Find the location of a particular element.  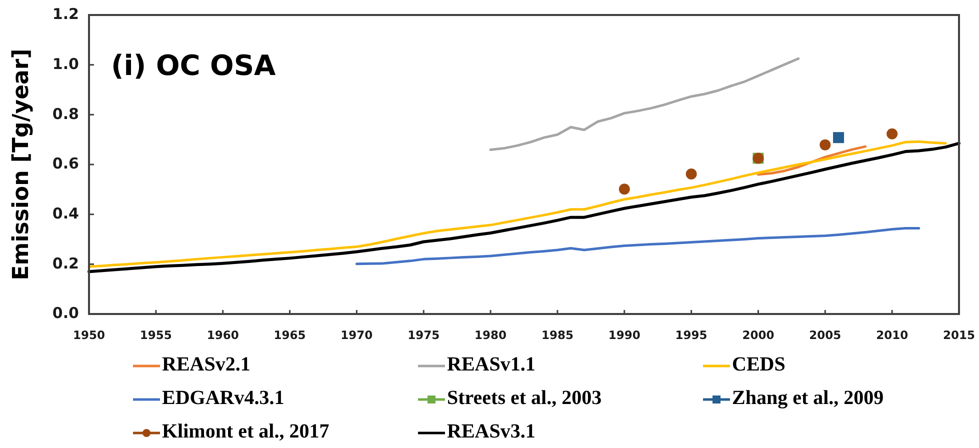

legend-label: EDGARv4.3.1 is located at coordinates (223, 398).